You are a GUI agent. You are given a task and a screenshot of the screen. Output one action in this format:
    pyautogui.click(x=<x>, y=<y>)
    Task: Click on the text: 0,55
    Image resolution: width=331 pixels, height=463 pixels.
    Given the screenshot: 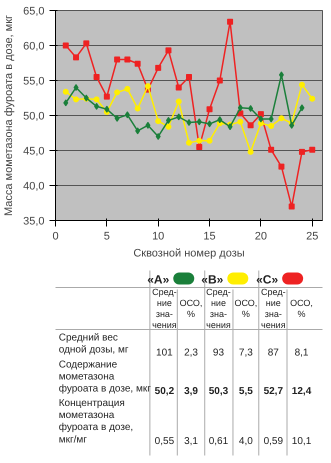 What is the action you would take?
    pyautogui.click(x=164, y=441)
    